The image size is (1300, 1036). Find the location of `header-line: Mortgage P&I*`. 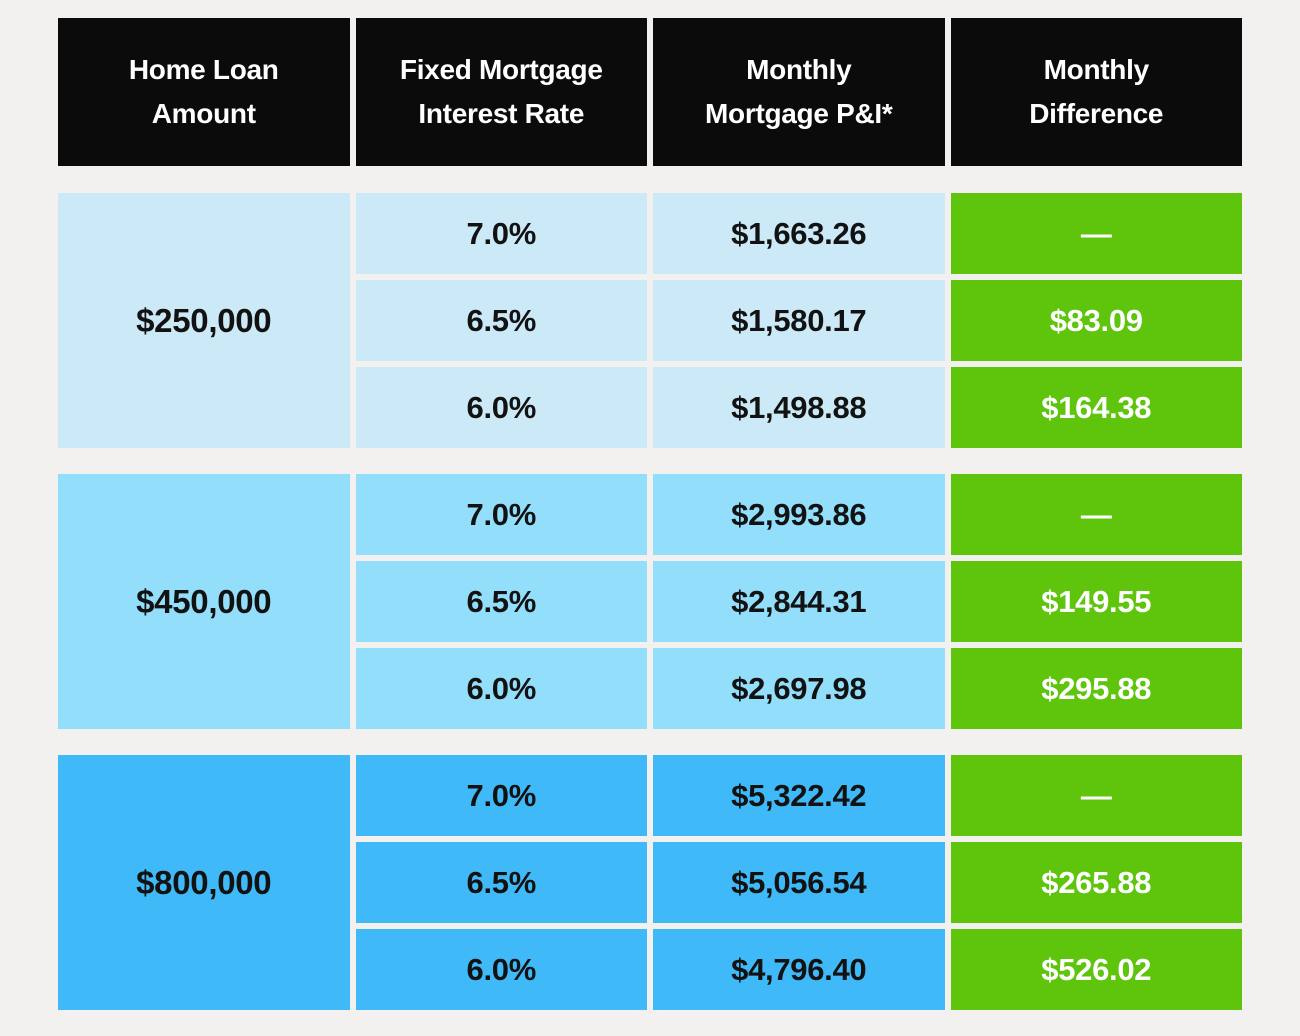

header-line: Mortgage P&I* is located at coordinates (799, 113).